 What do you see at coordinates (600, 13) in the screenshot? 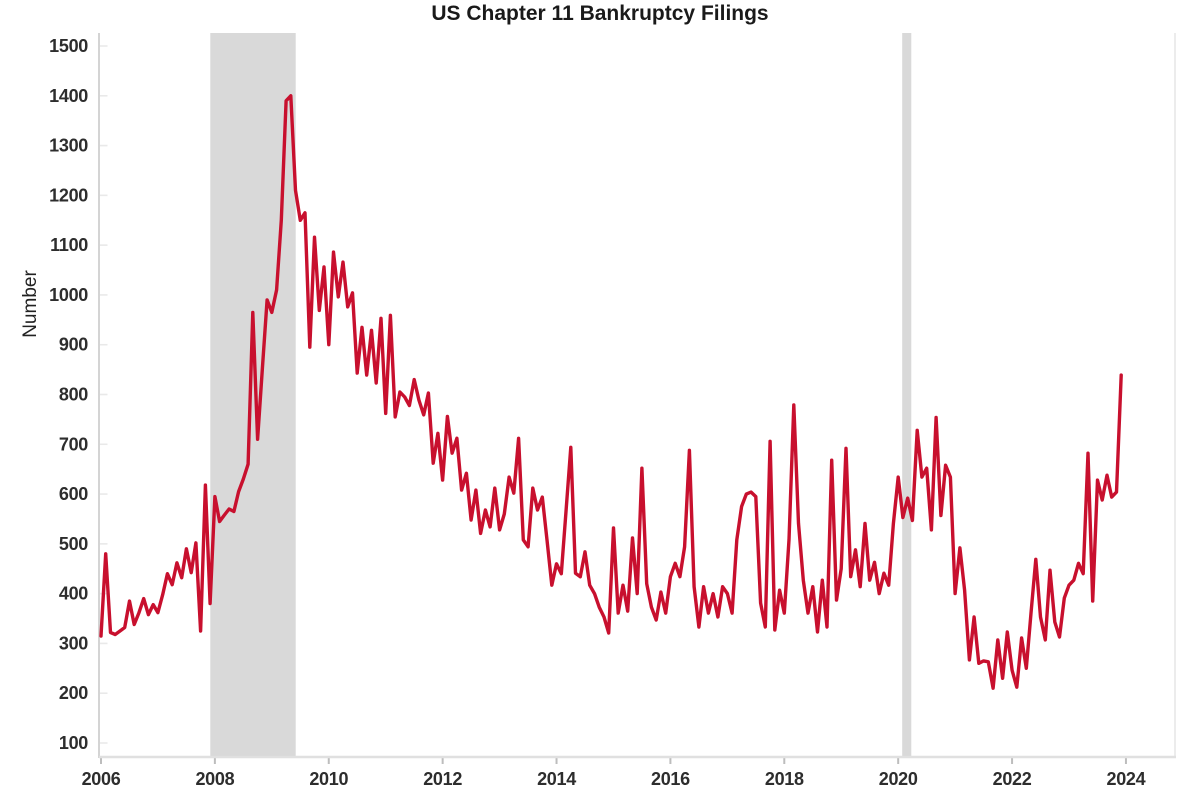
I see `chart-title: US Chapter 11 Bankruptcy Filings` at bounding box center [600, 13].